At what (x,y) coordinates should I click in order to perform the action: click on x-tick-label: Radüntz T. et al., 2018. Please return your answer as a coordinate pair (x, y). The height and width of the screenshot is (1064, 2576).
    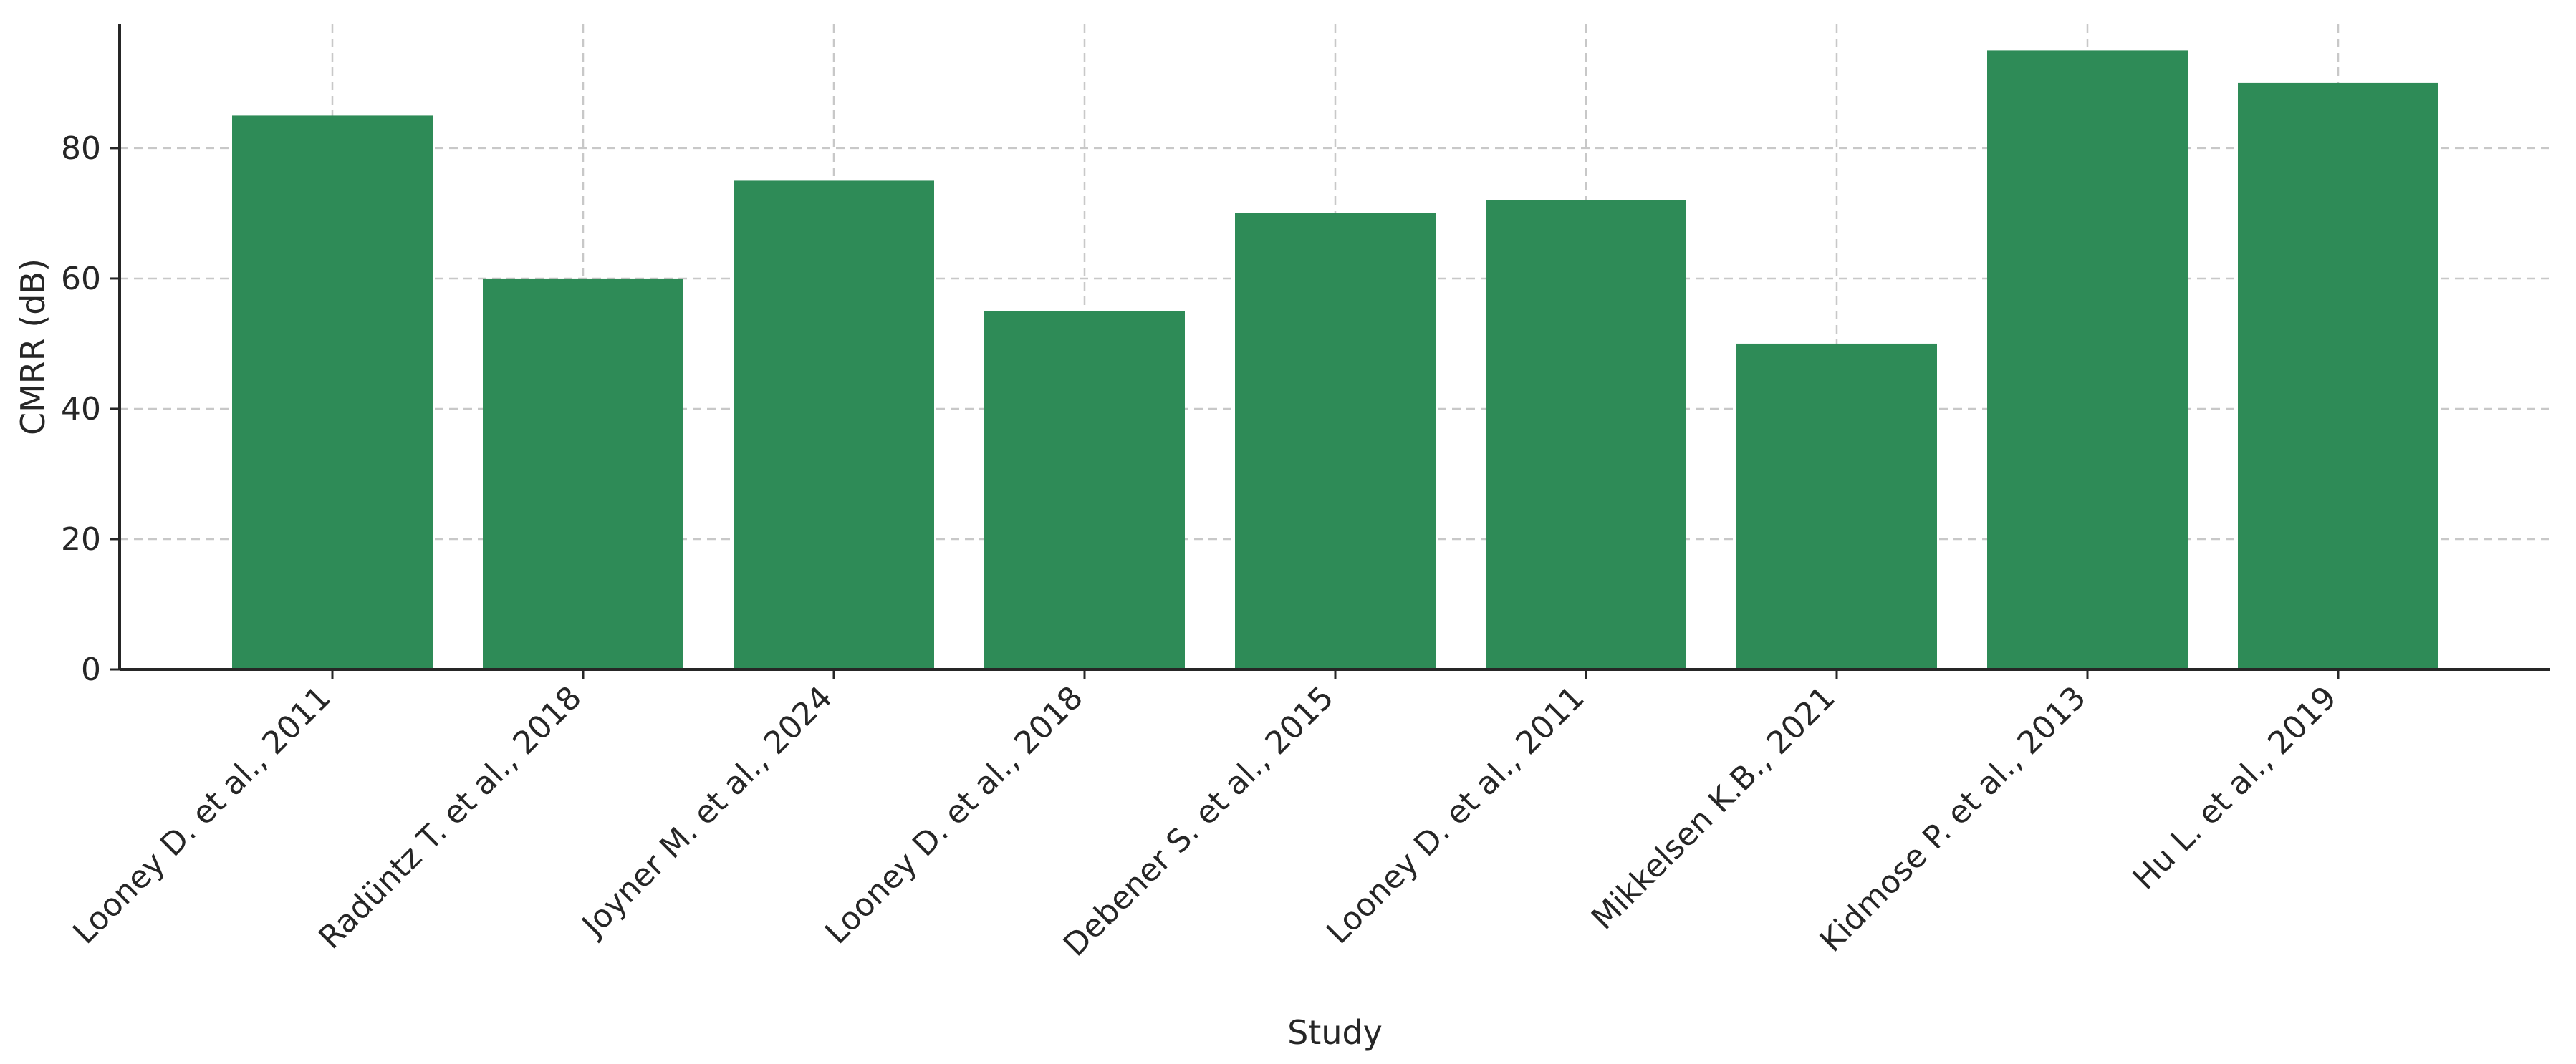
    Looking at the image, I should click on (451, 818).